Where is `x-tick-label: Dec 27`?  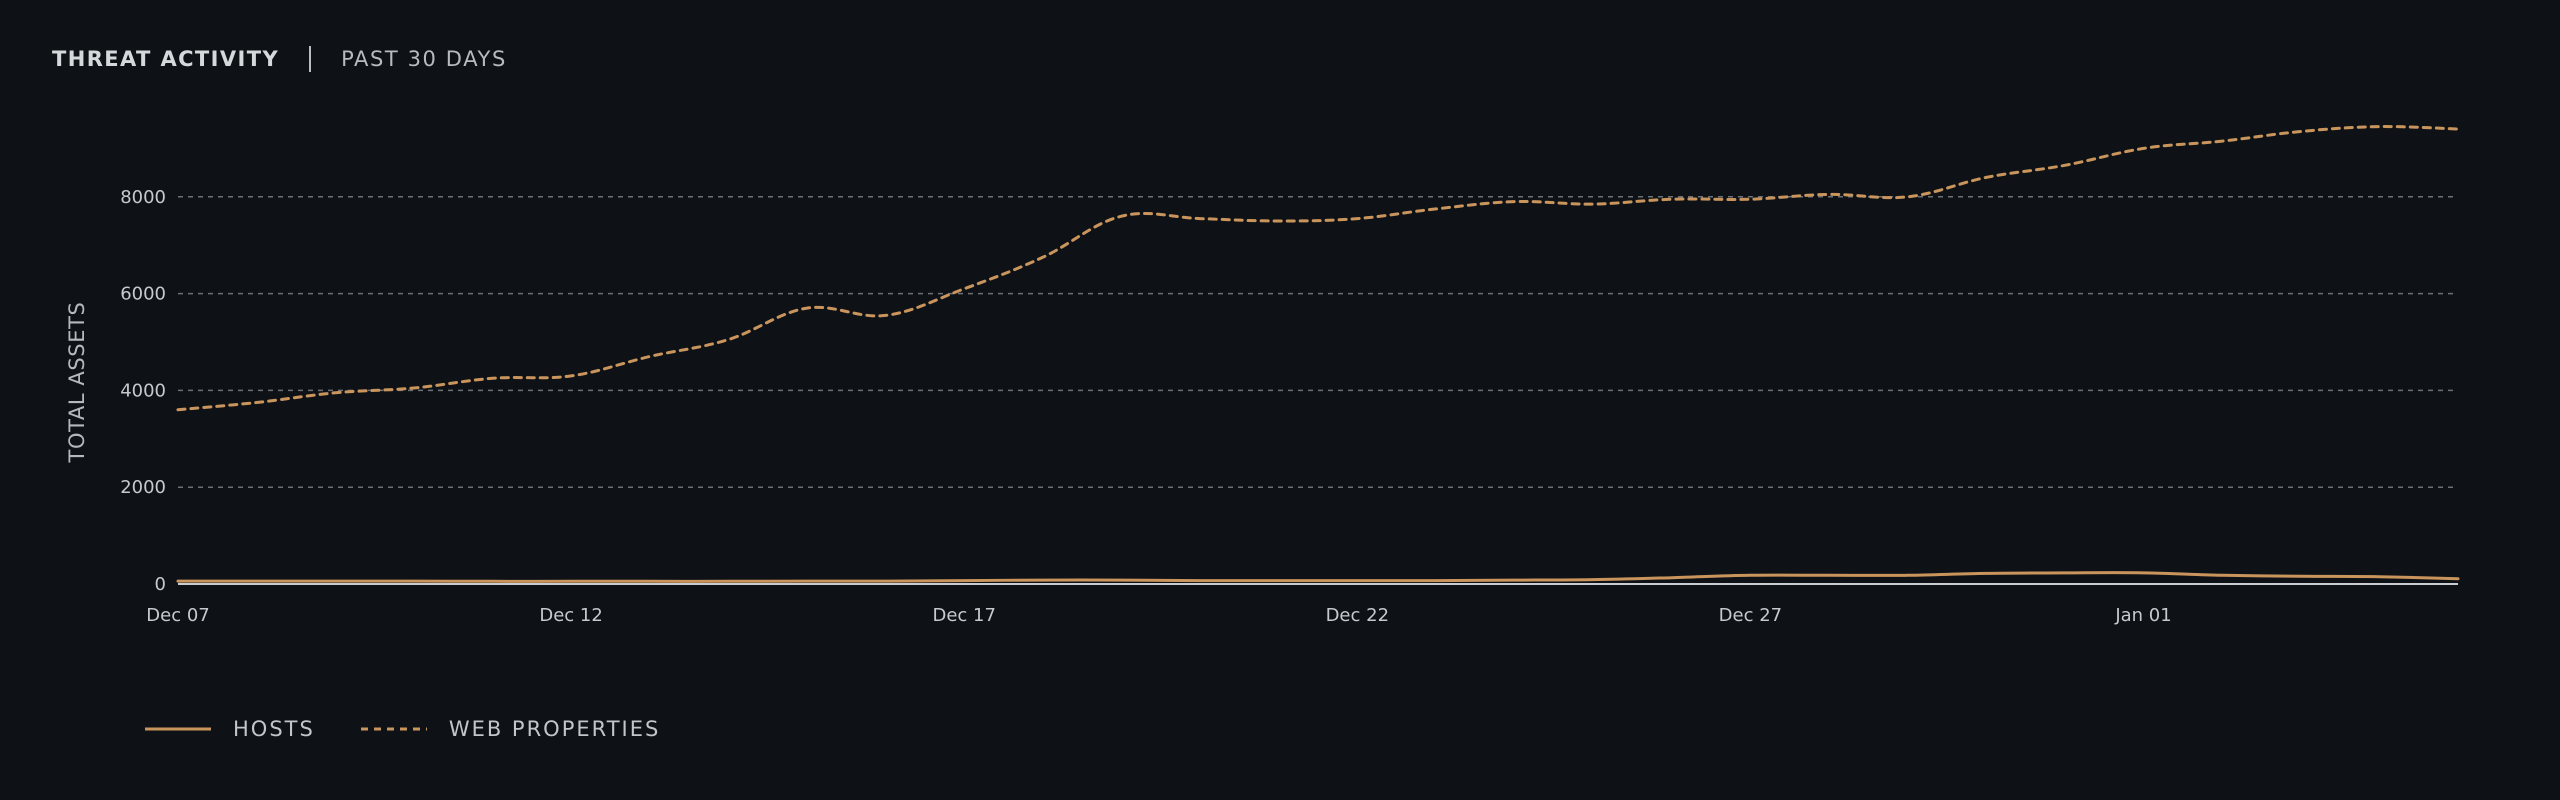 x-tick-label: Dec 27 is located at coordinates (1750, 615).